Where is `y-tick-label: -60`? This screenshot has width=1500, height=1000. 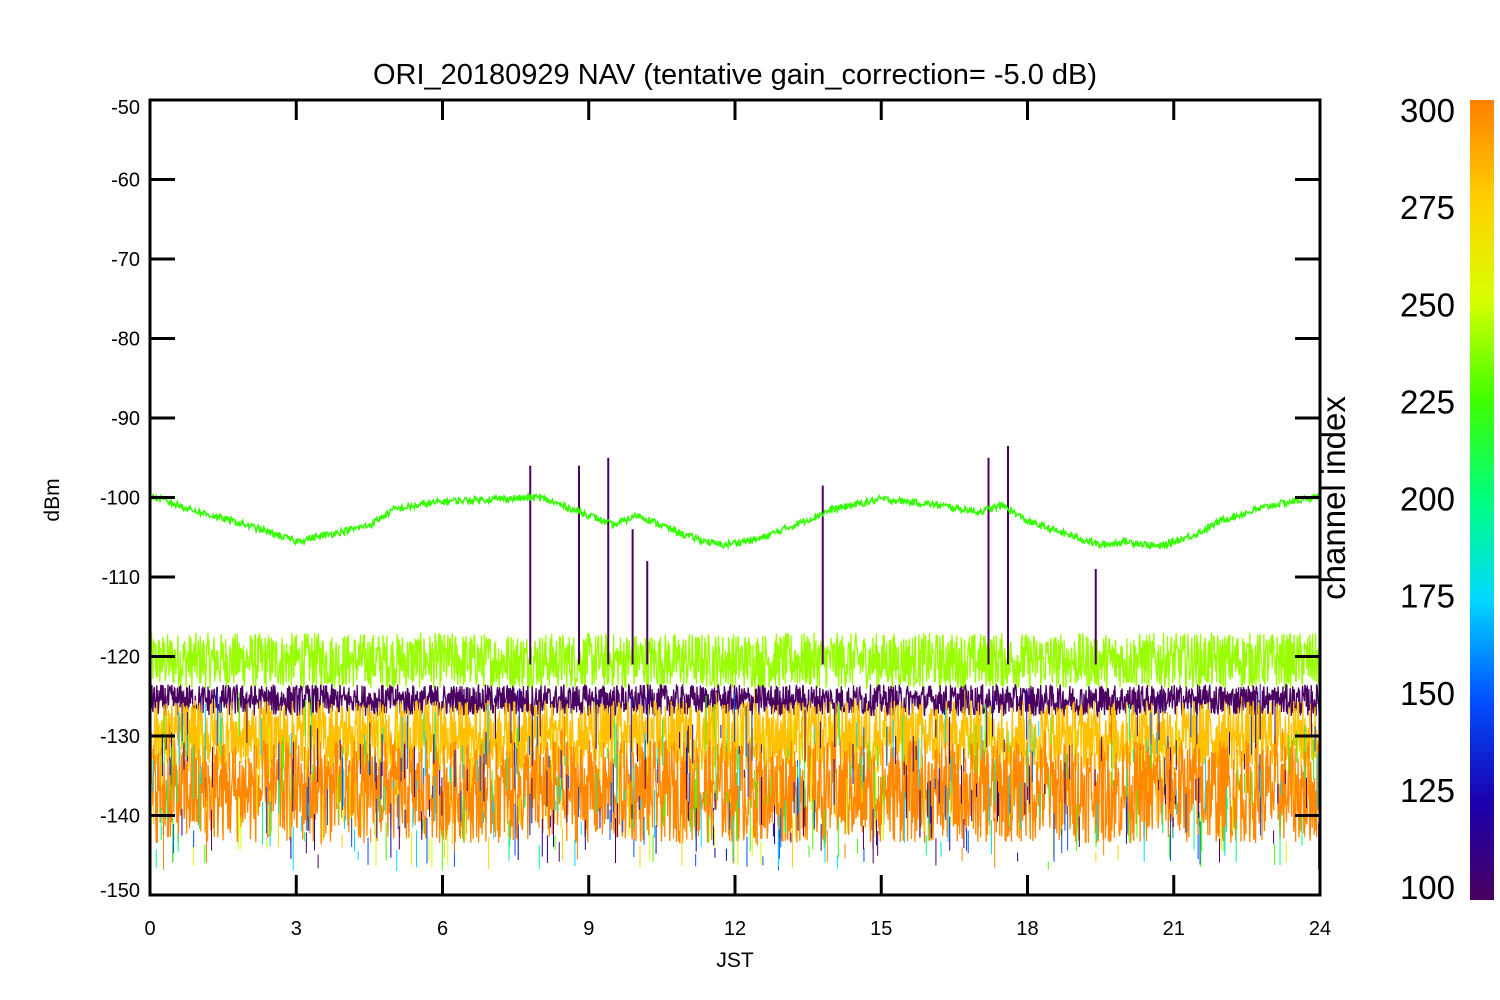 y-tick-label: -60 is located at coordinates (125, 181).